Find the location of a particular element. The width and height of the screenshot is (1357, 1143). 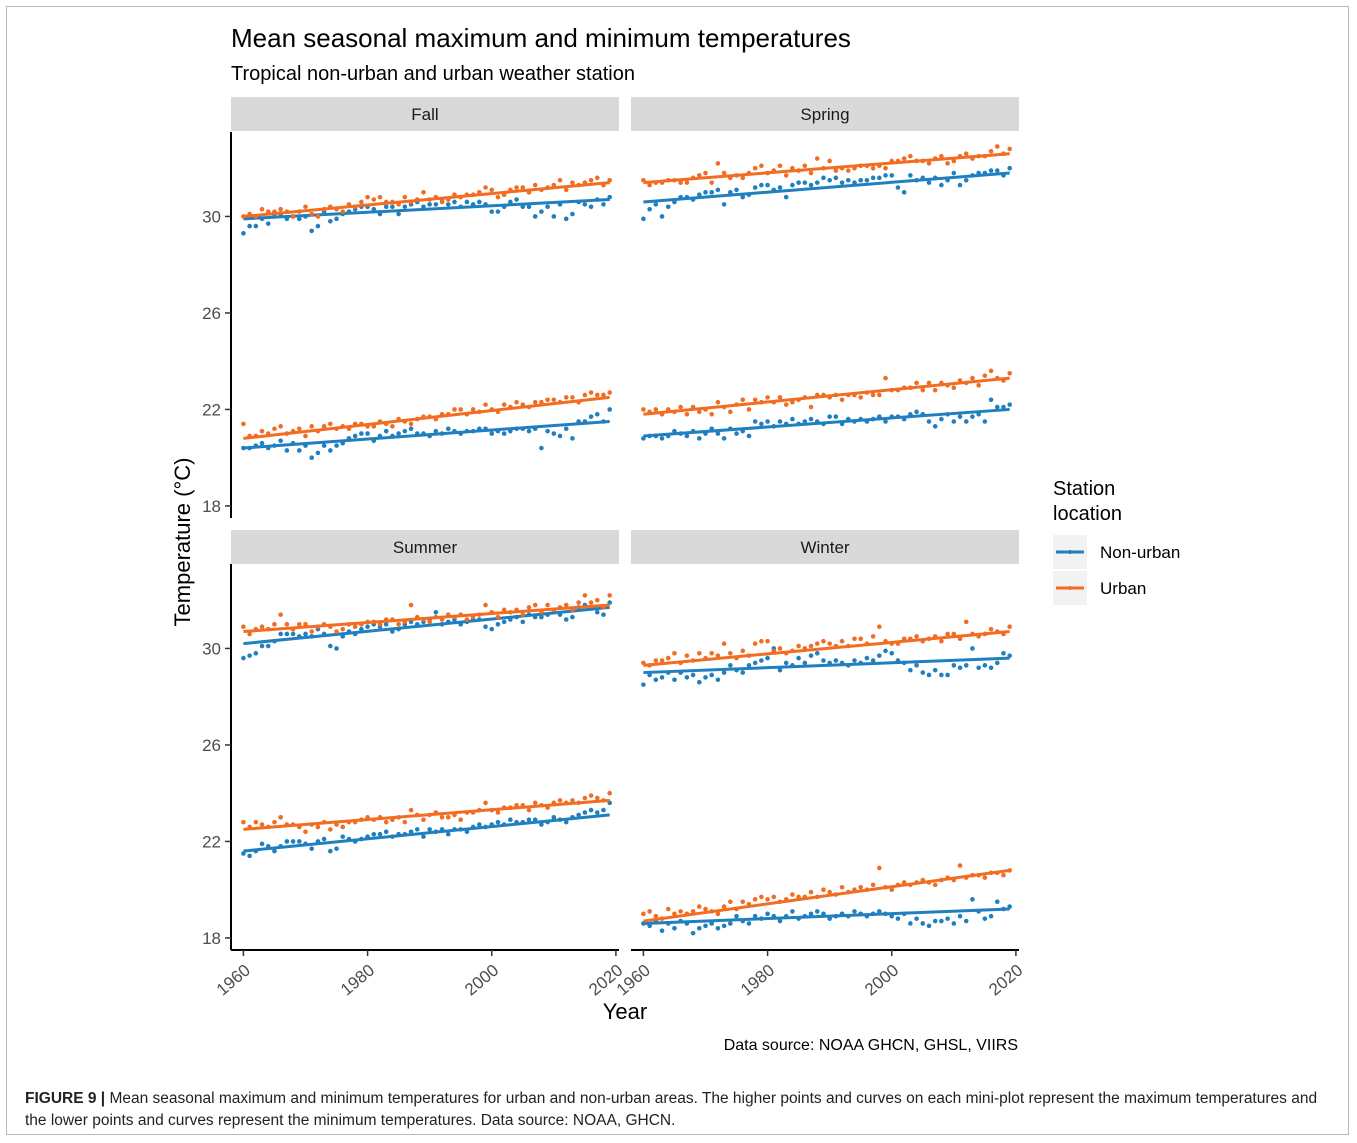

point-summer-non-urban-min-2014 is located at coordinates (578, 815).